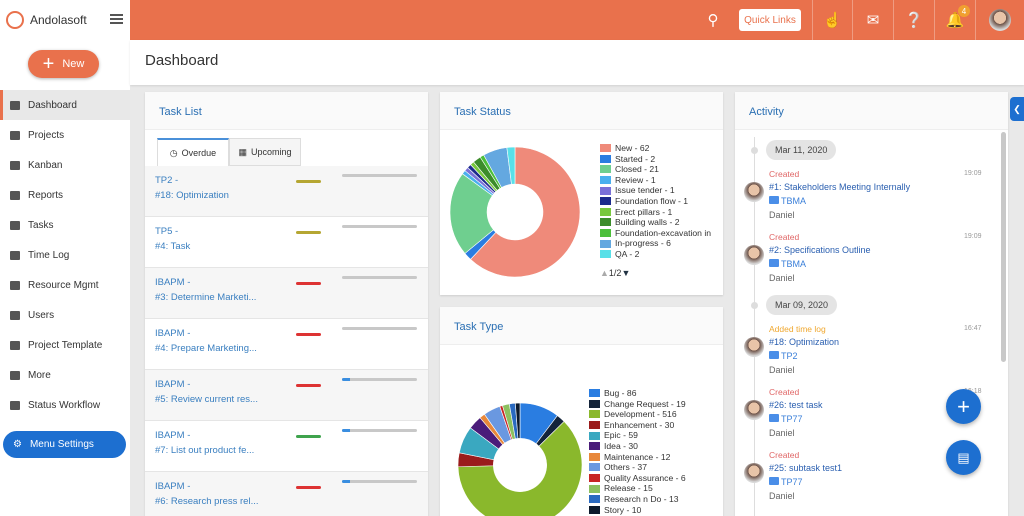  What do you see at coordinates (637, 414) in the screenshot?
I see `legend-item: Development - 516` at bounding box center [637, 414].